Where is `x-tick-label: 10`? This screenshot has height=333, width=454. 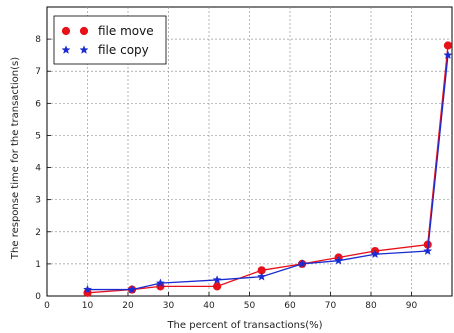
x-tick-label: 10 is located at coordinates (88, 306).